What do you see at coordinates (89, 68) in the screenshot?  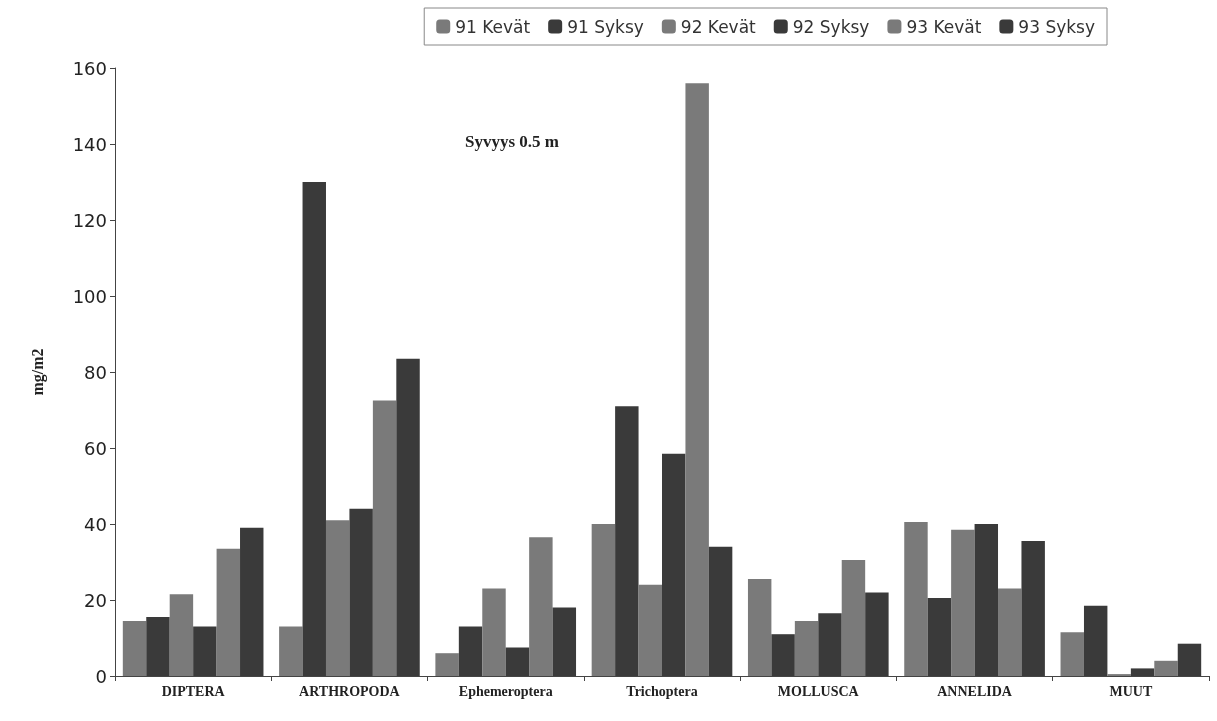 I see `y-tick-label: 160` at bounding box center [89, 68].